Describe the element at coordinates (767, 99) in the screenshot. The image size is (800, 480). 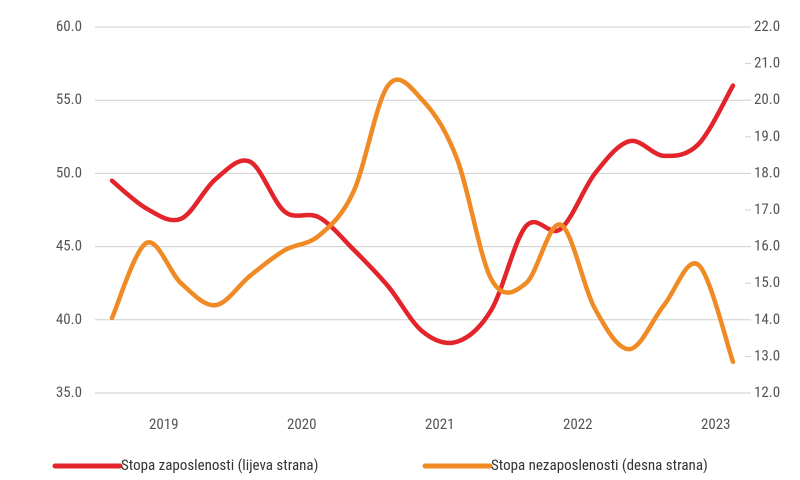
I see `y2-tick-label: 20.0` at that location.